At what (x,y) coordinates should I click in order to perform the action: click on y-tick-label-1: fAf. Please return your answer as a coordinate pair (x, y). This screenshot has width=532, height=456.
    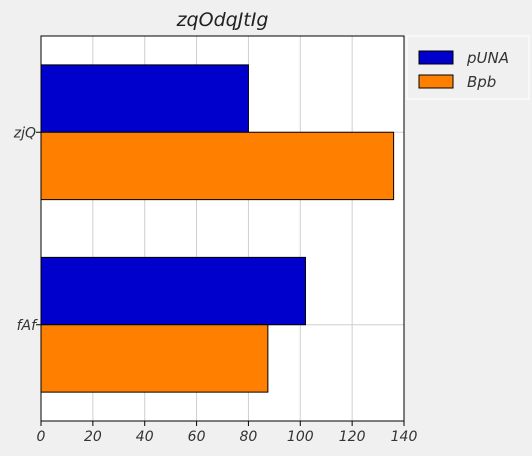
    Looking at the image, I should click on (28, 326).